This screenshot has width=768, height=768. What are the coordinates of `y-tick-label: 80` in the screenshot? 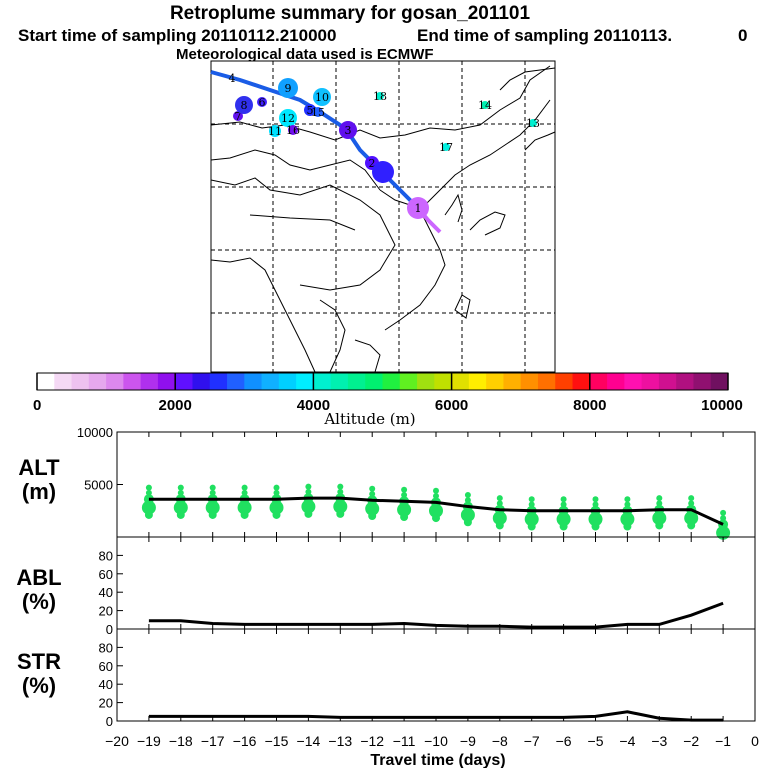 It's located at (106, 647).